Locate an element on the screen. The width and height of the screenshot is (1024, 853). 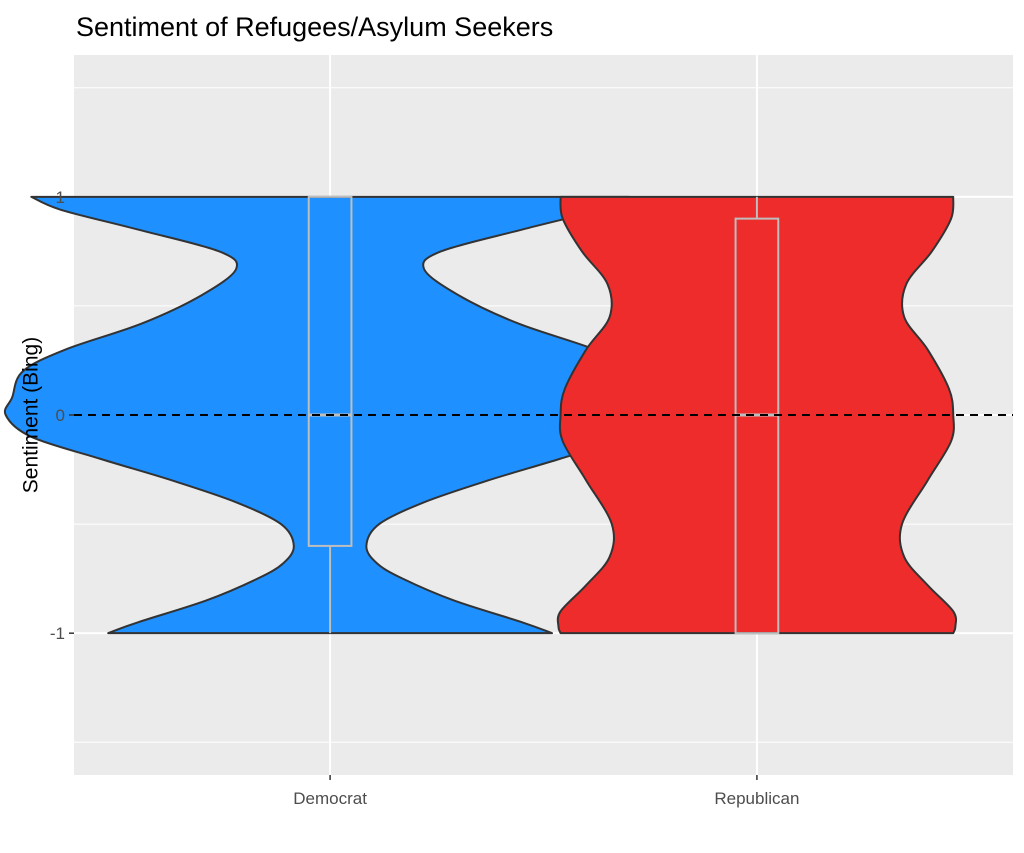
y-tick-label: 0 is located at coordinates (60, 415).